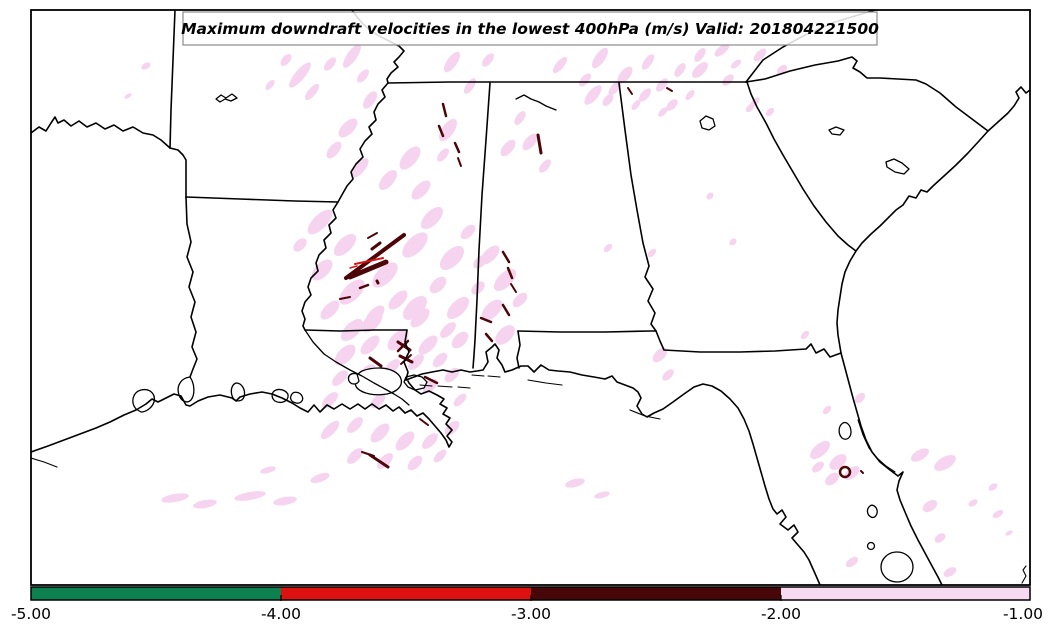 This screenshot has width=1060, height=633. I want to click on colorbar-tick-label: -5.00, so click(31, 614).